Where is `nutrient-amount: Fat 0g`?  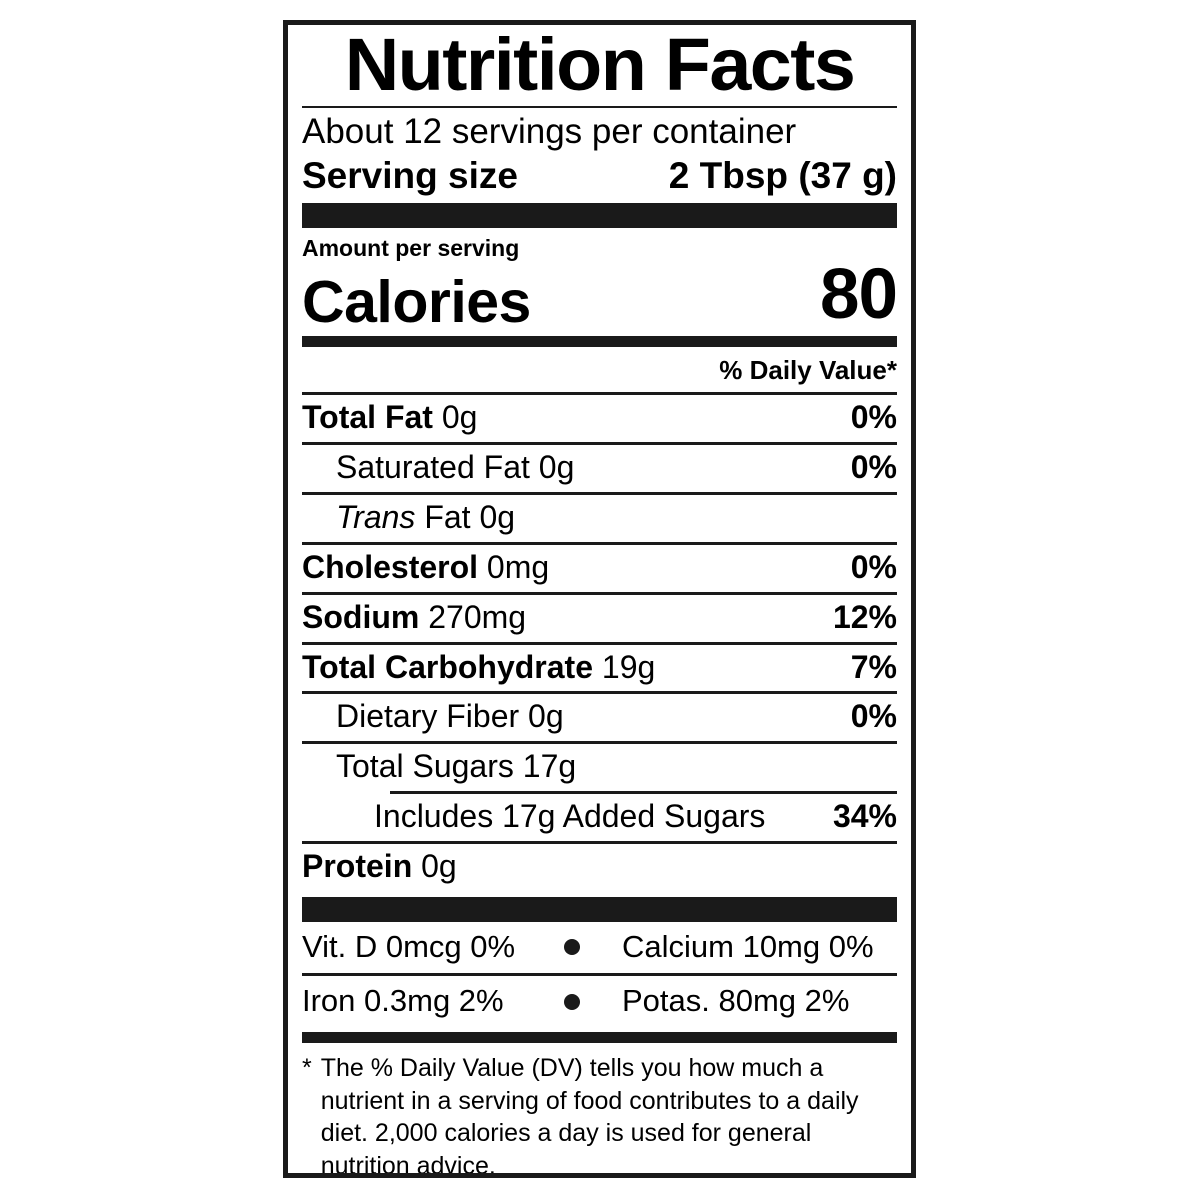 nutrient-amount: Fat 0g is located at coordinates (470, 517).